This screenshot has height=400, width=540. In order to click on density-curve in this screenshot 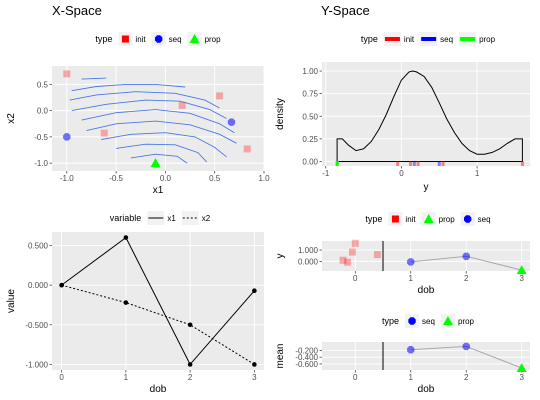, I will do `click(429, 116)`.